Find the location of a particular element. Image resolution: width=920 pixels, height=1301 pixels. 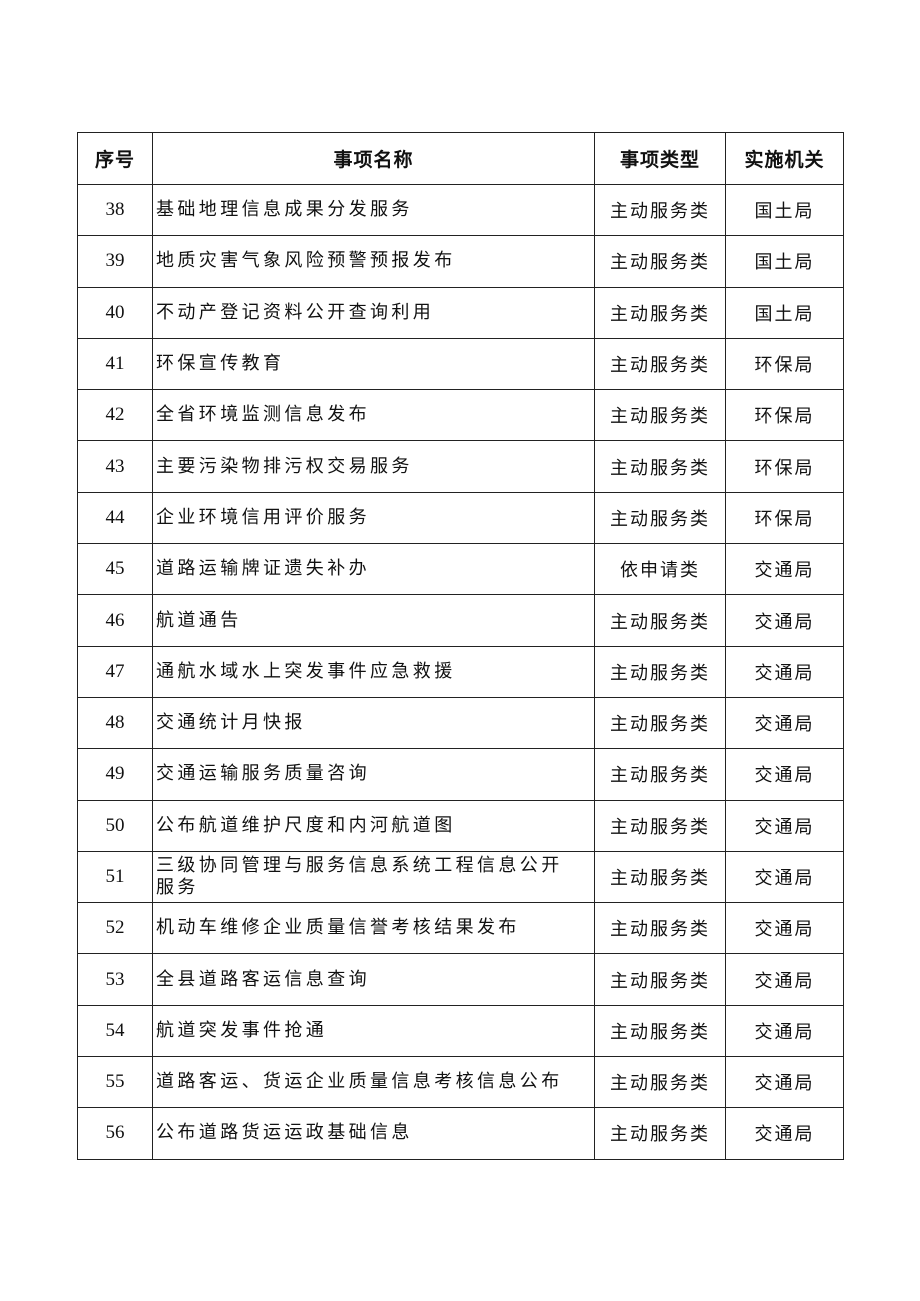

row-item-name-cell: 航道通告 is located at coordinates (373, 620).